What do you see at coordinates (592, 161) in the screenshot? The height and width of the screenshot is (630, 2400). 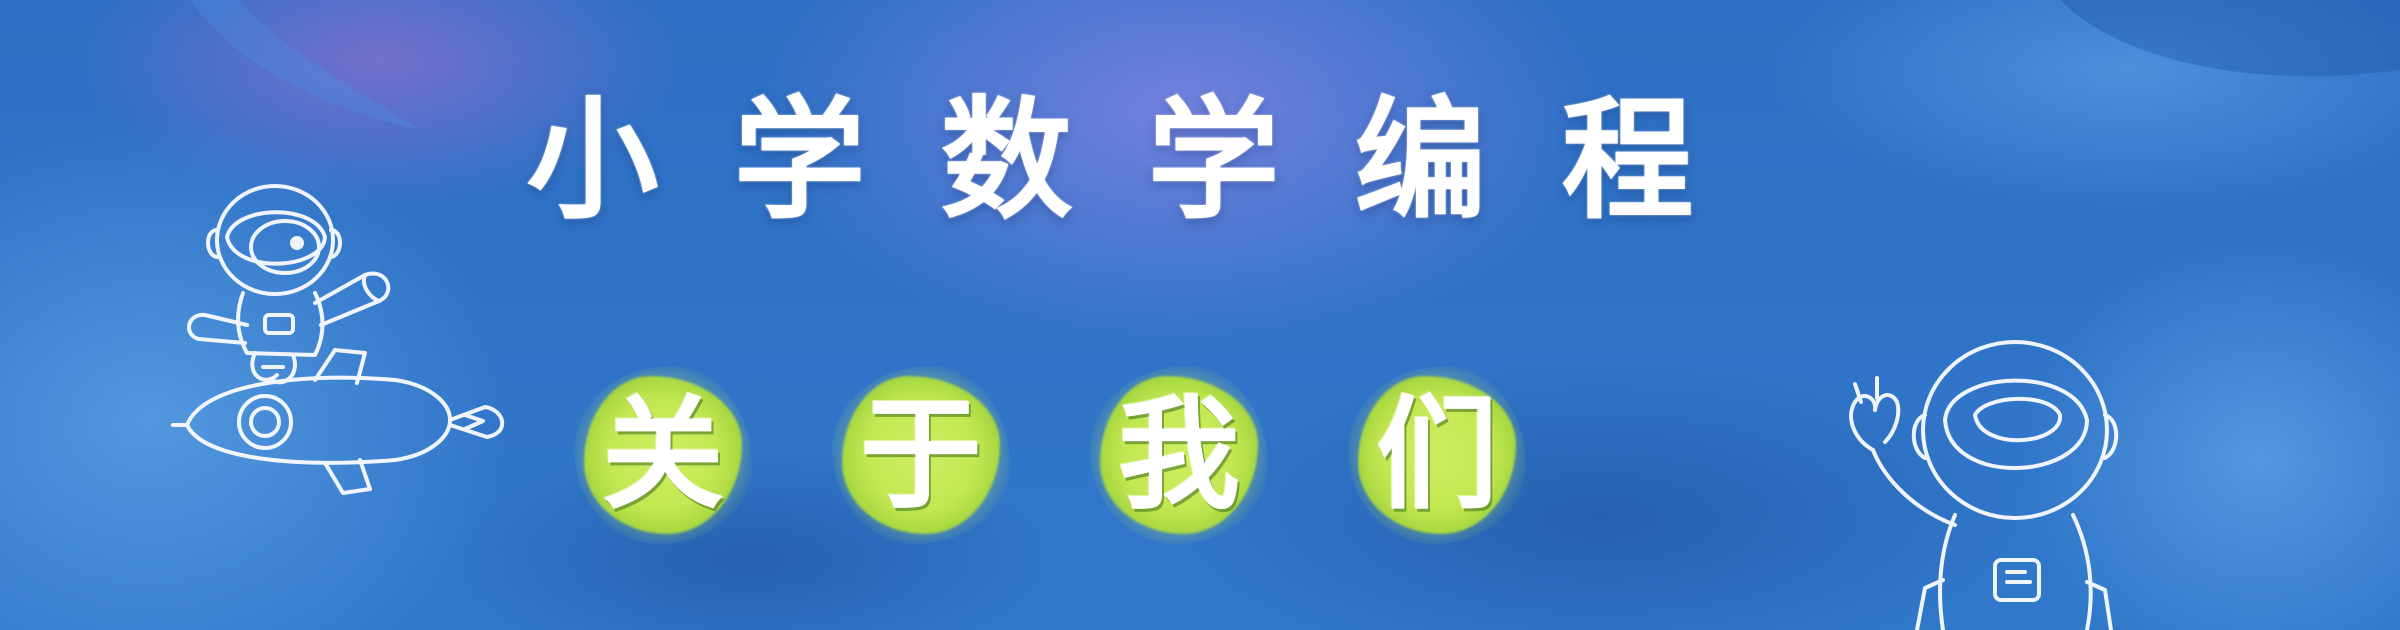 I see `title-char: 小` at bounding box center [592, 161].